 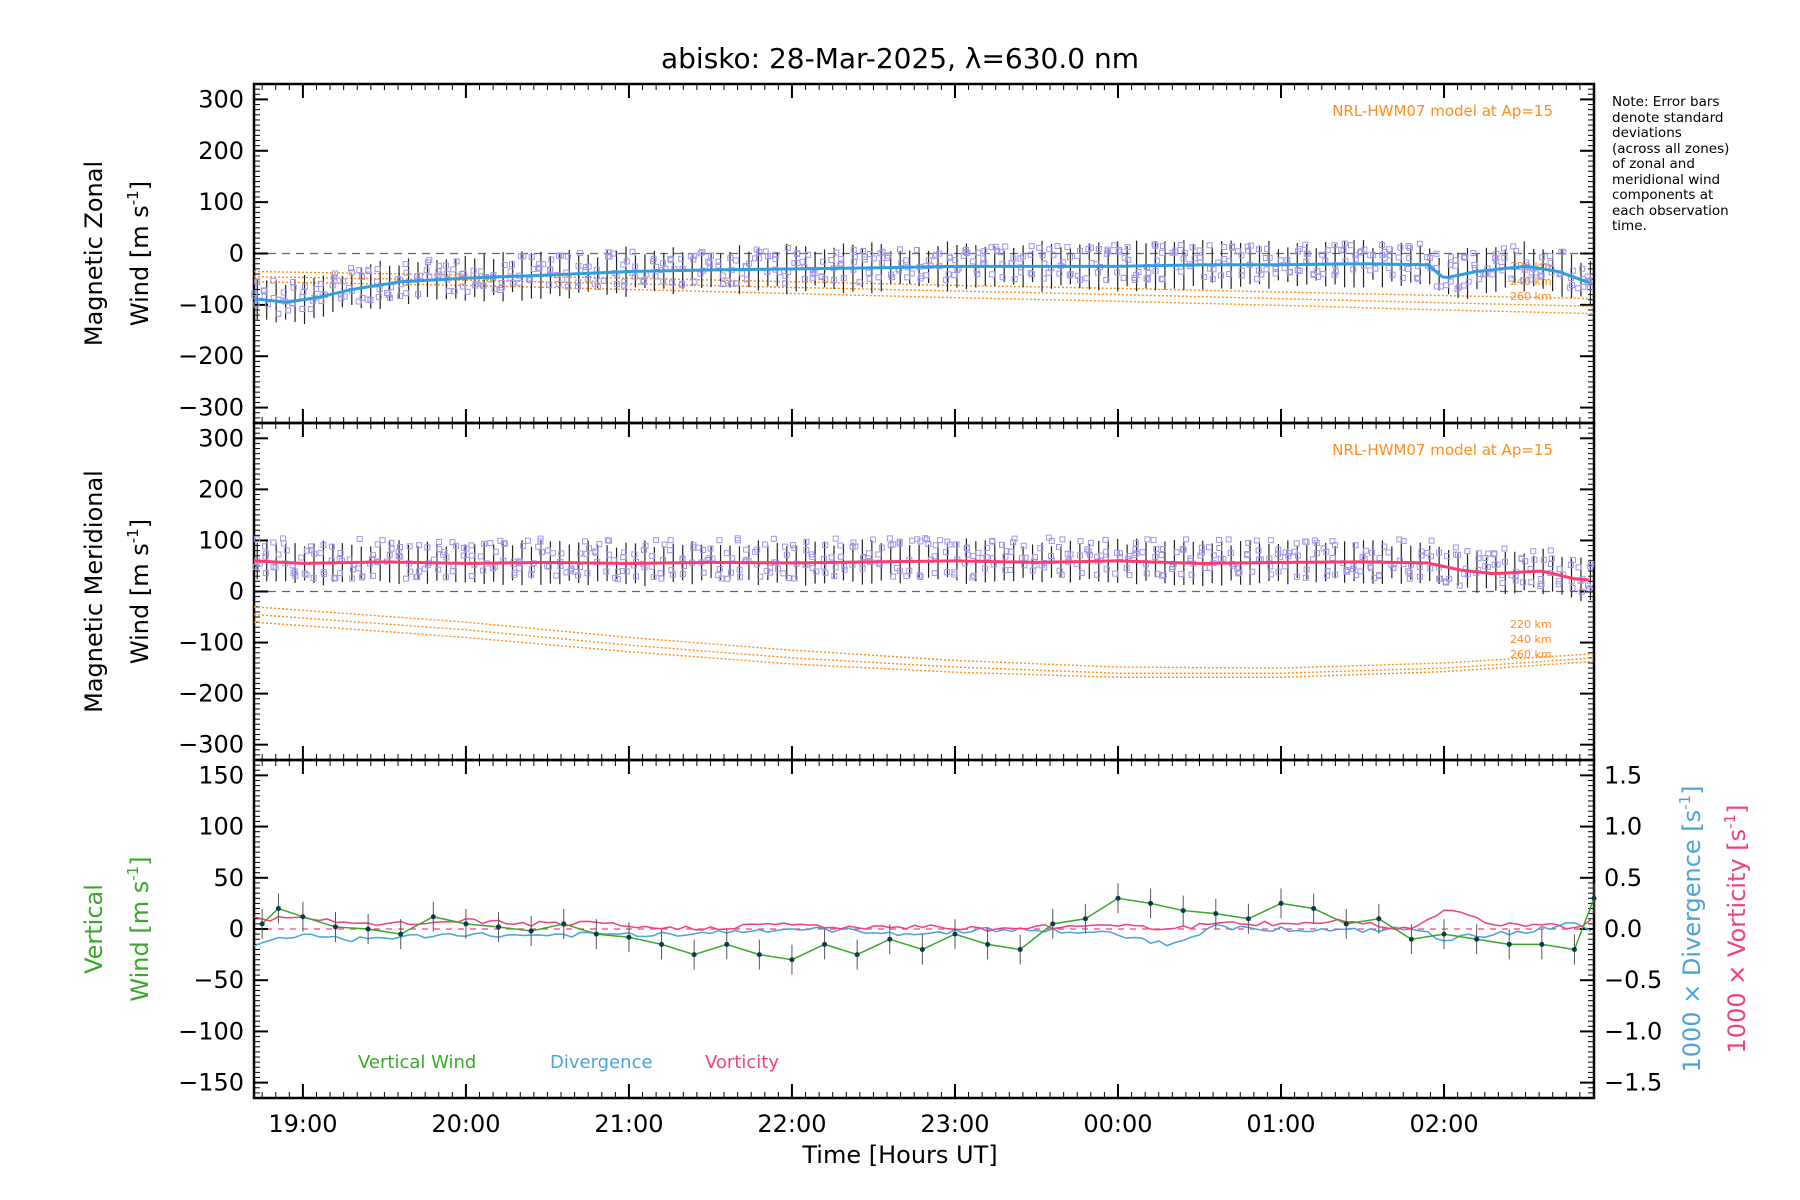 What do you see at coordinates (218, 980) in the screenshot?
I see `y-tick-label: −50` at bounding box center [218, 980].